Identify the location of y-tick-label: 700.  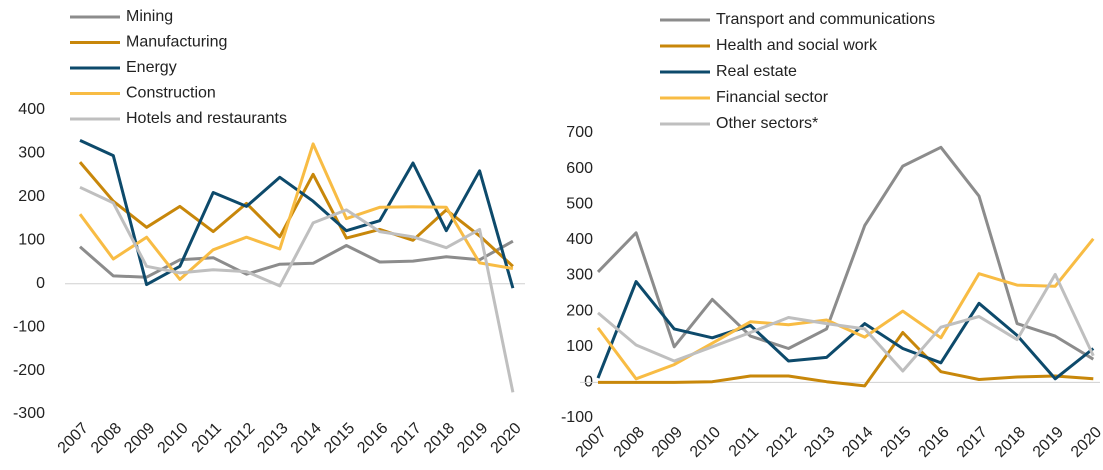
(579, 132).